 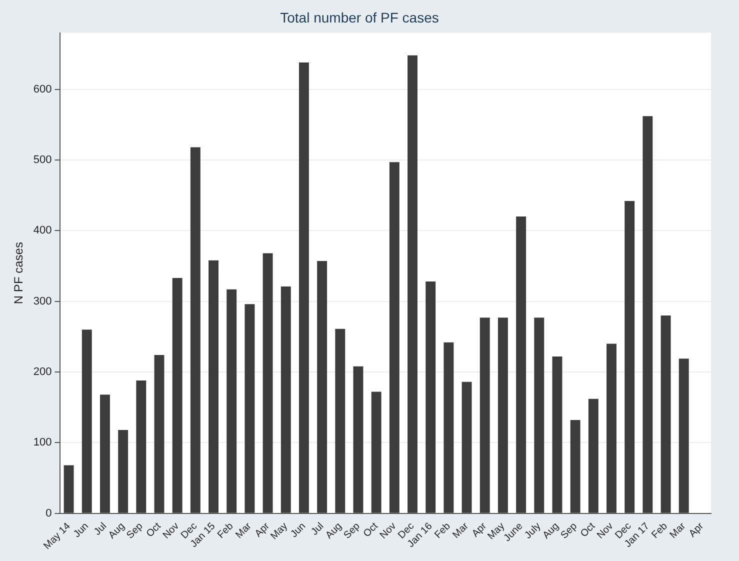 I want to click on x-tick-label: May, so click(x=279, y=531).